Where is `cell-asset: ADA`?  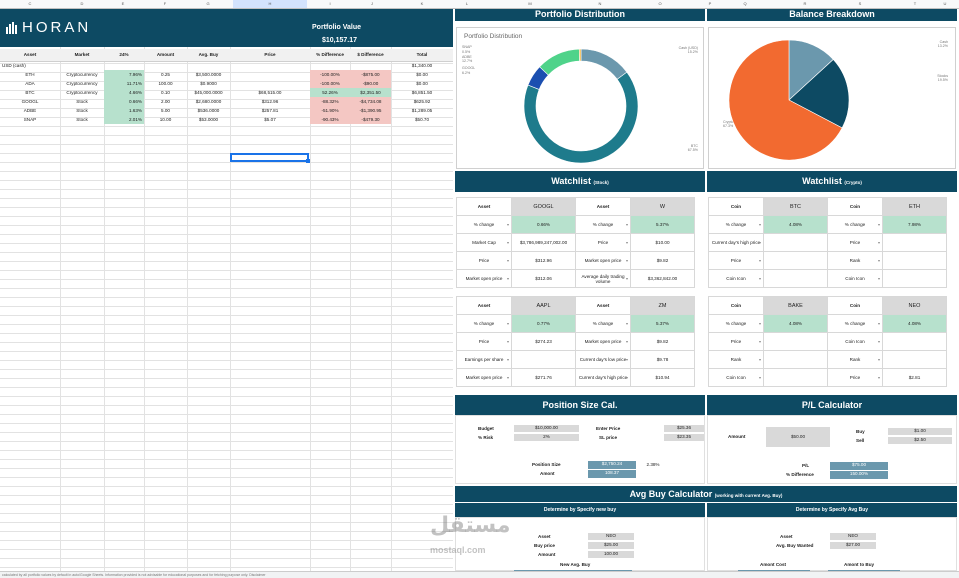
cell-asset: ADA is located at coordinates (30, 83).